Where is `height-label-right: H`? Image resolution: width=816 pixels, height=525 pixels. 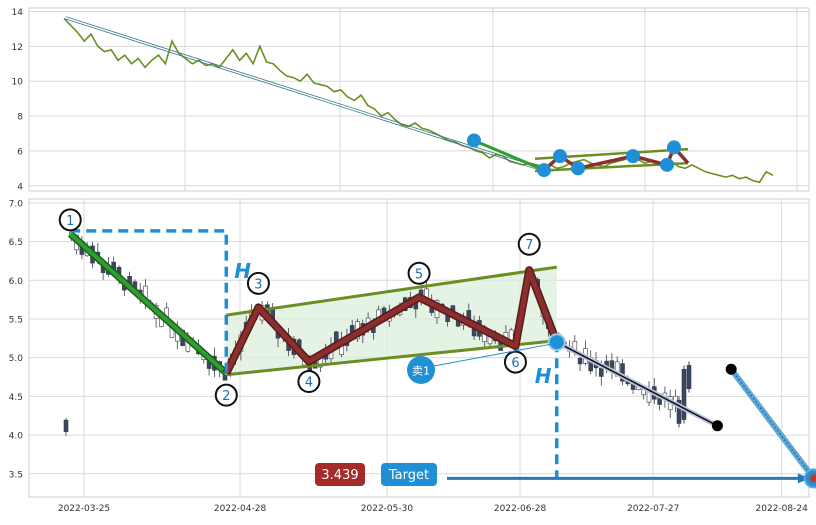 height-label-right: H is located at coordinates (543, 376).